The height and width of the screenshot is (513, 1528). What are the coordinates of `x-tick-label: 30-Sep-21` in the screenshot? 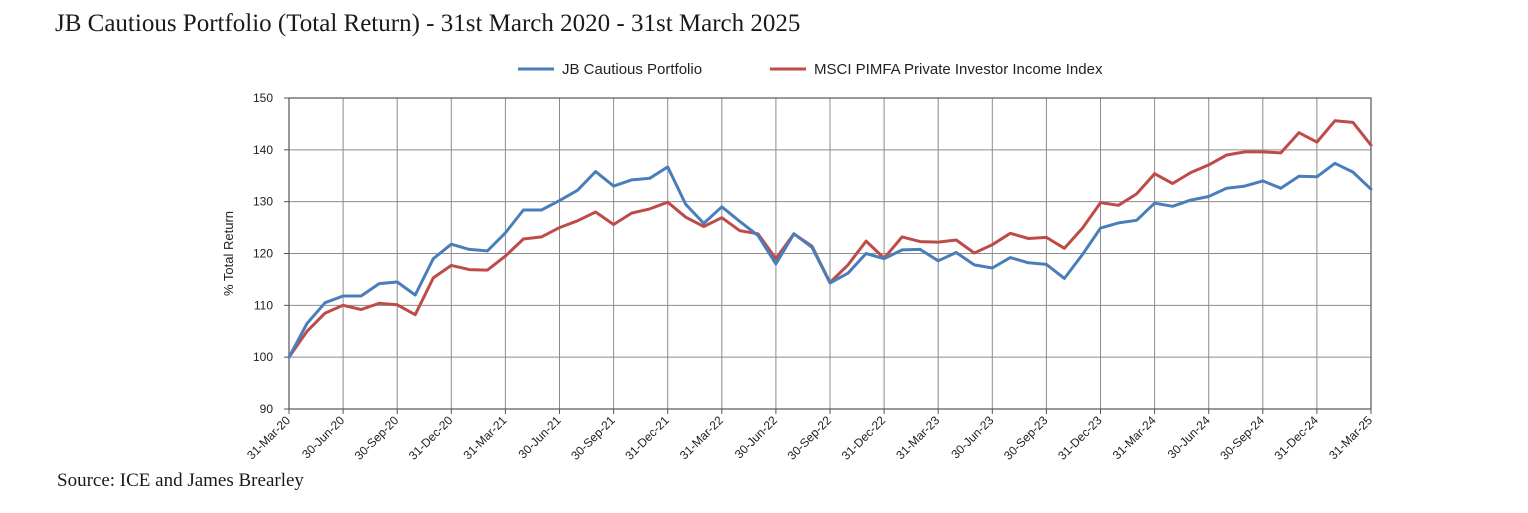 It's located at (593, 438).